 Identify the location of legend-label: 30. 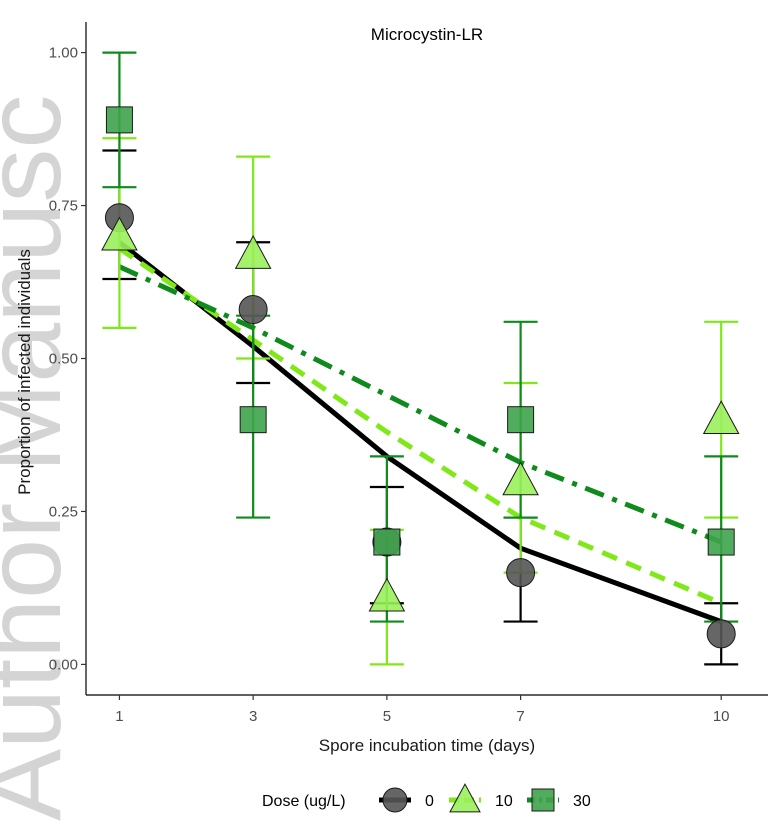
(582, 801).